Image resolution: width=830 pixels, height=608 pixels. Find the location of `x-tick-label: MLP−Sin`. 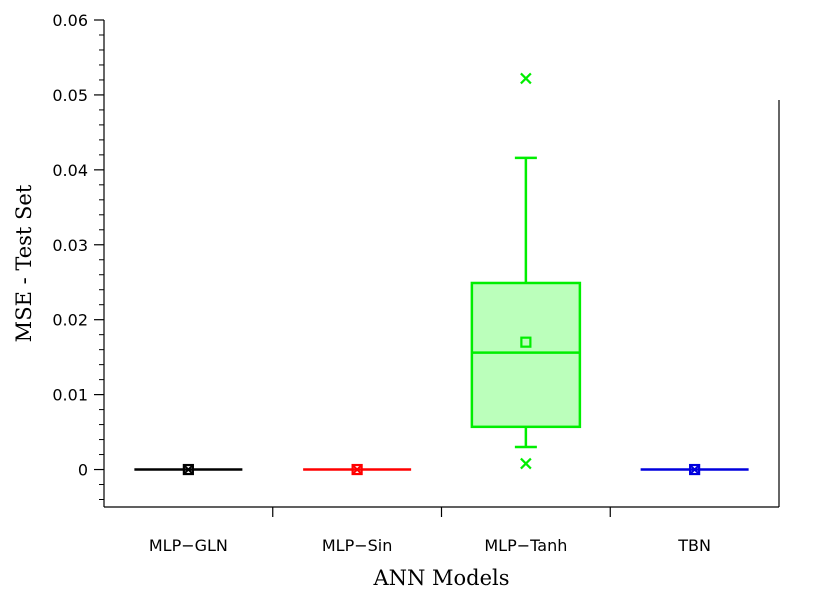

x-tick-label: MLP−Sin is located at coordinates (357, 545).